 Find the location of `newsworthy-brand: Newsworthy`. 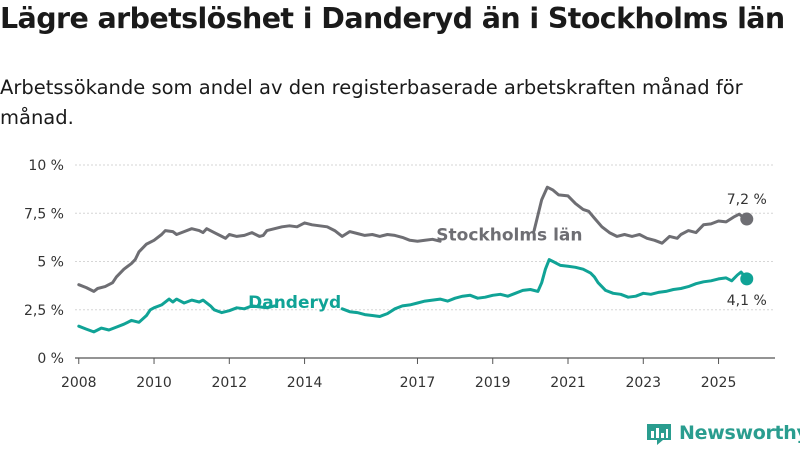

newsworthy-brand: Newsworthy is located at coordinates (722, 433).